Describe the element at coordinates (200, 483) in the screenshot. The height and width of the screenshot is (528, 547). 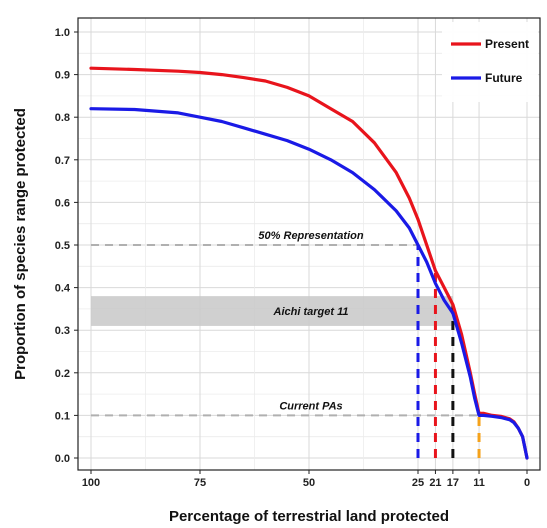
I see `x-tick-label: 75` at that location.